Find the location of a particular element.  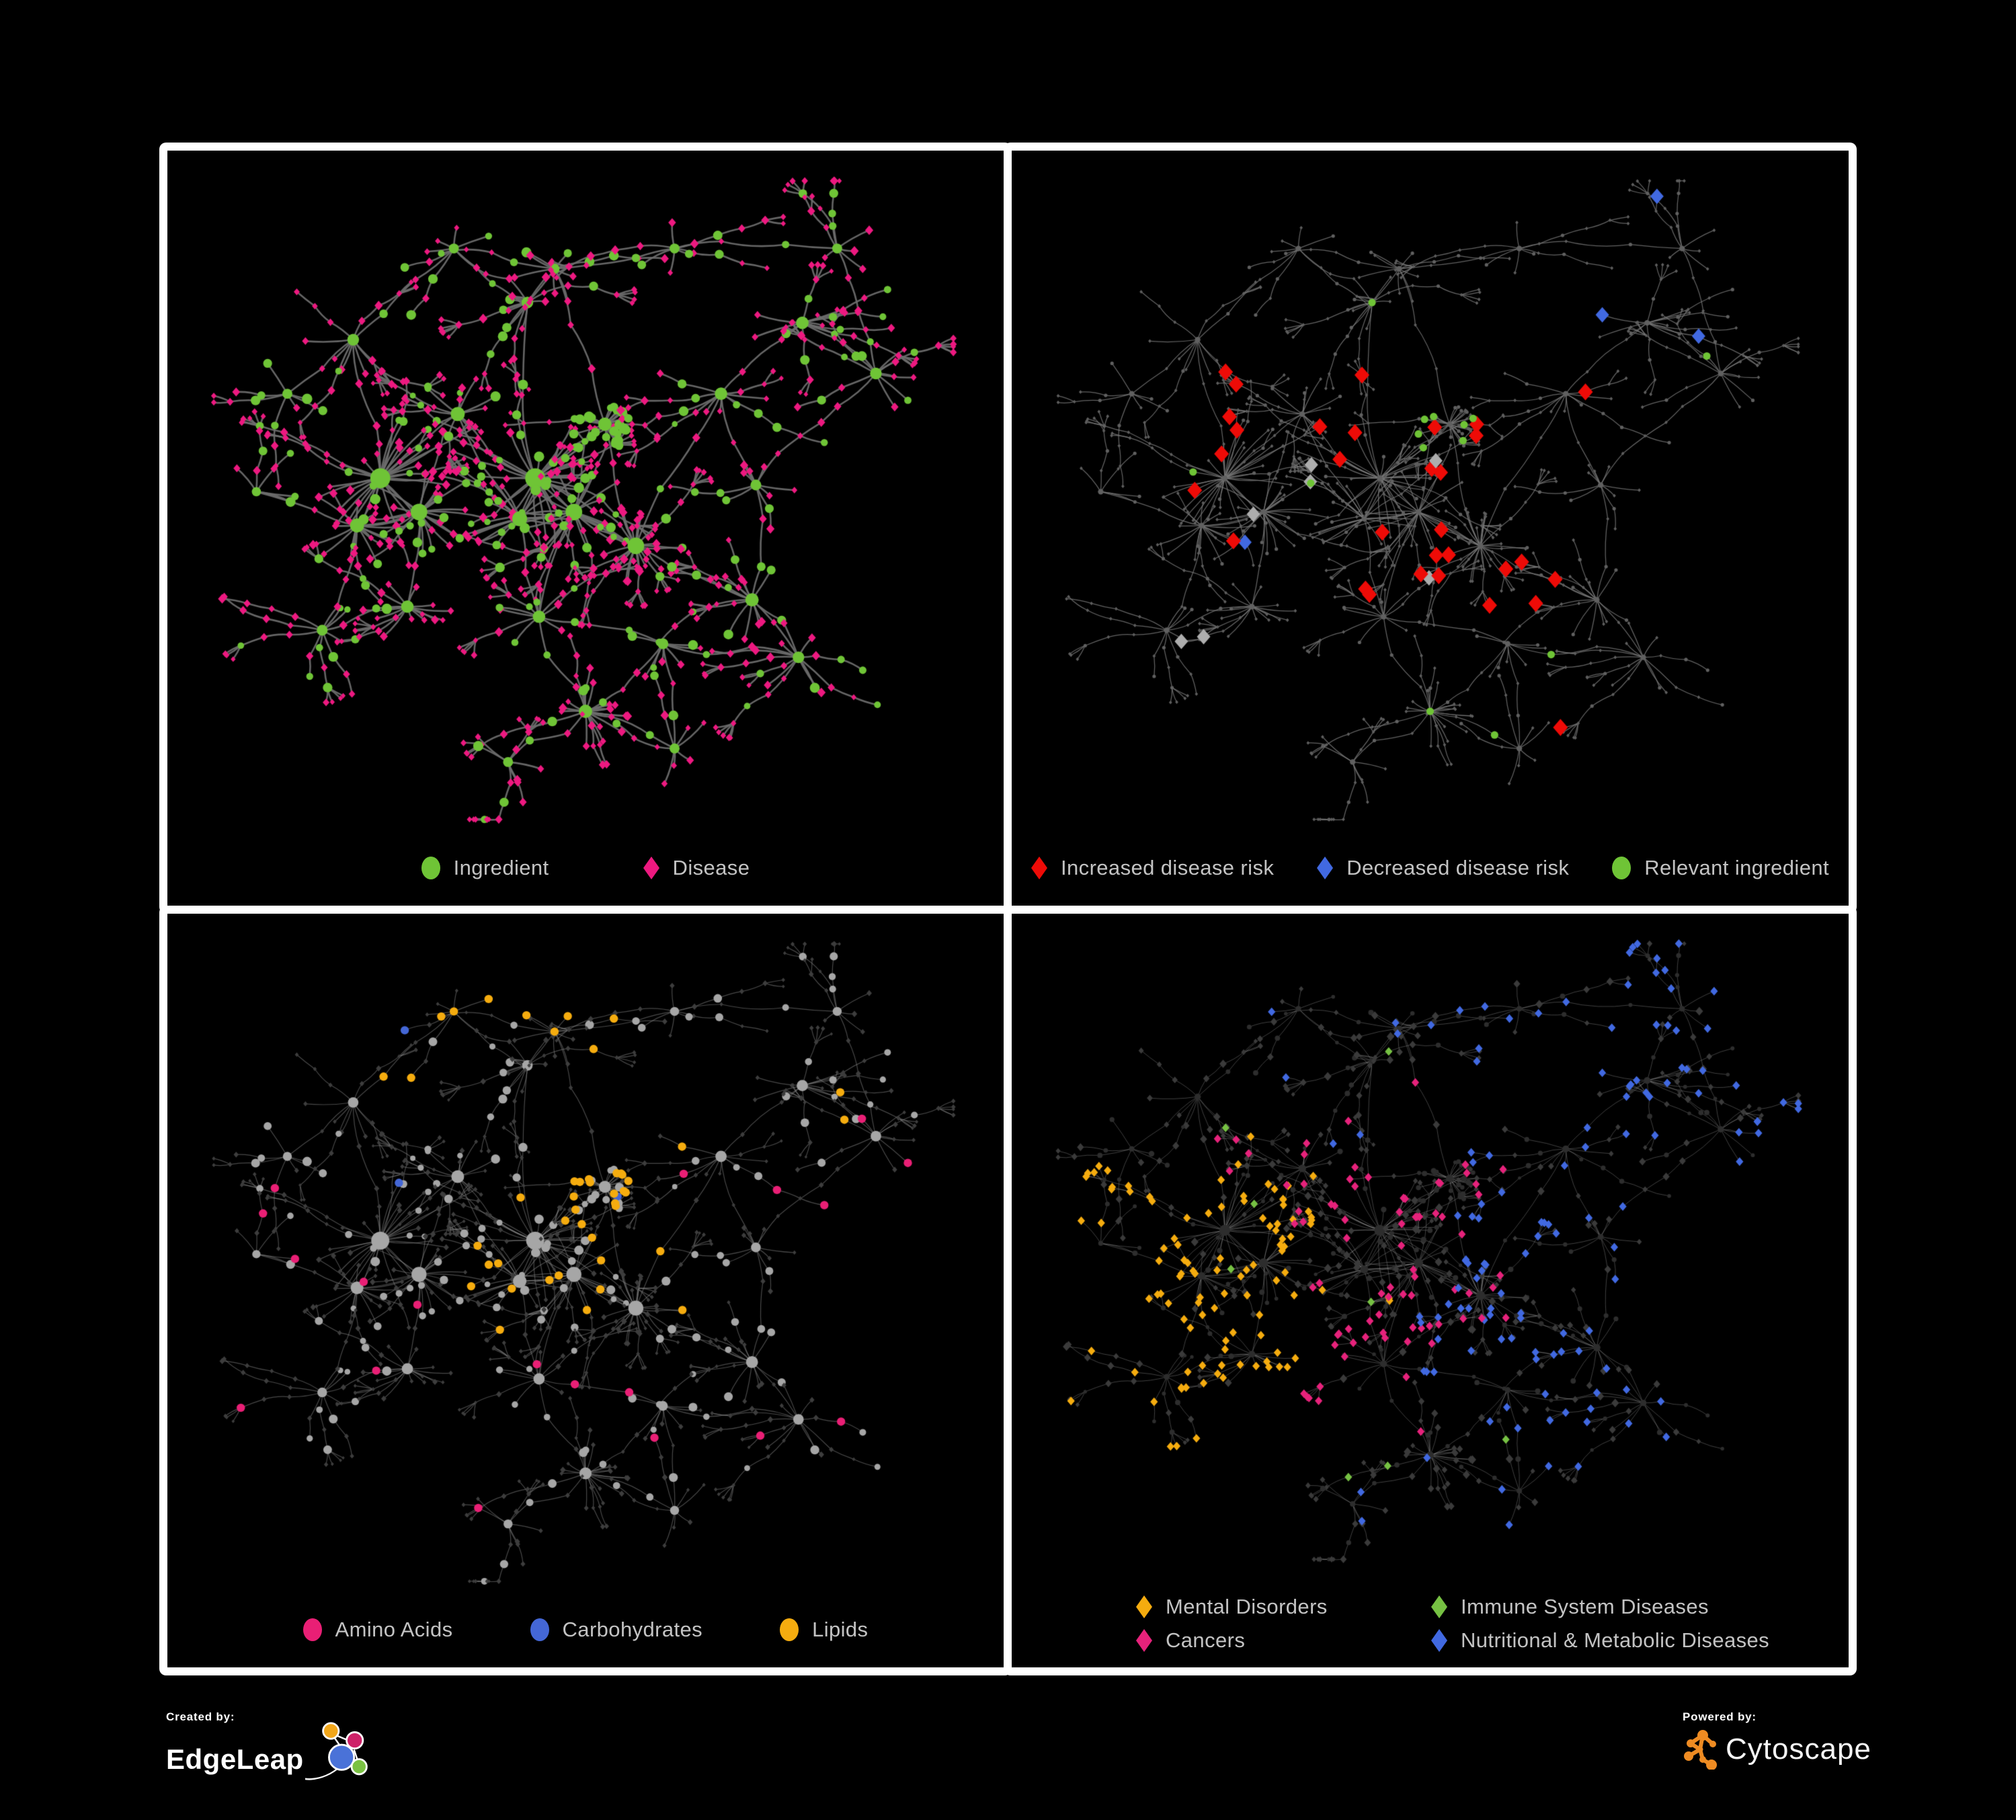

legend-label: Ingredient is located at coordinates (501, 867).